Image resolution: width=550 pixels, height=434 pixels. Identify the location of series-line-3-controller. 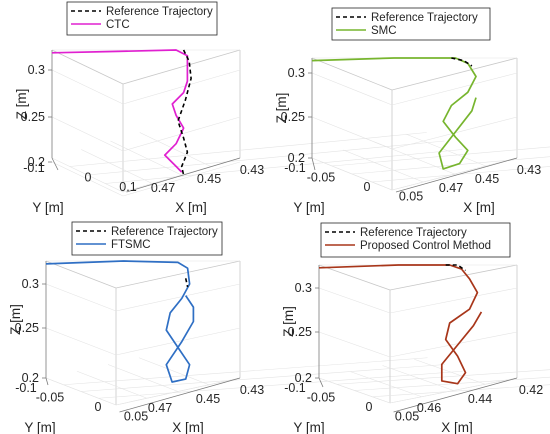
(400, 324).